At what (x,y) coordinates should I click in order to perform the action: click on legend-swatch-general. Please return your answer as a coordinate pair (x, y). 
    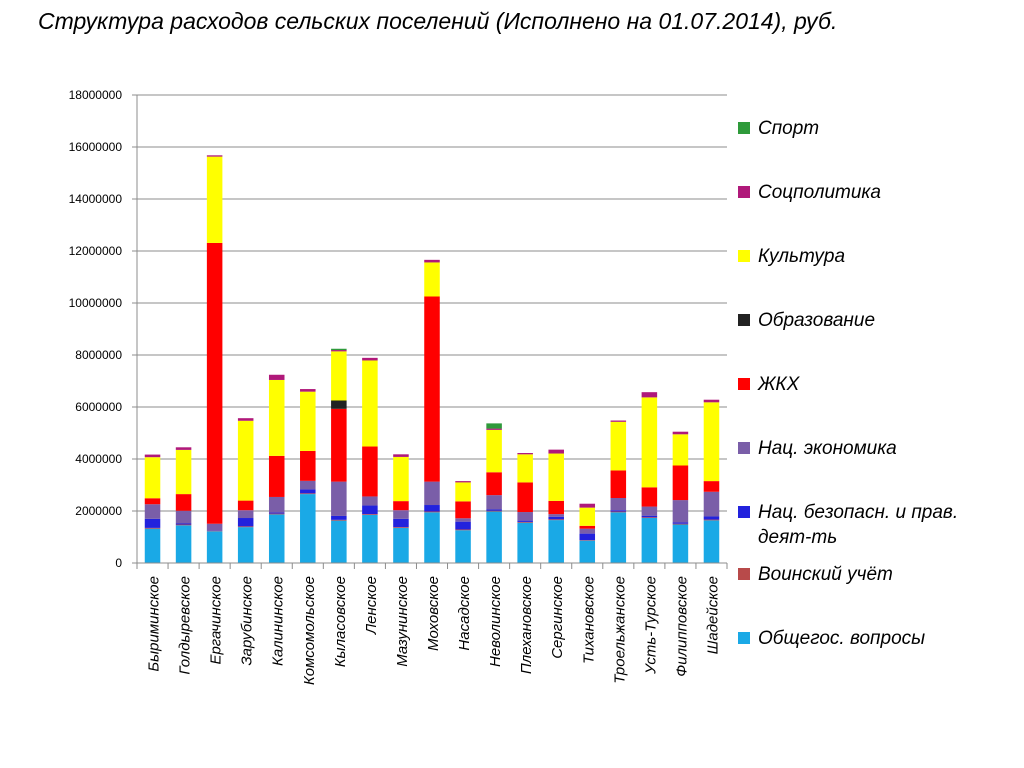
    Looking at the image, I should click on (744, 638).